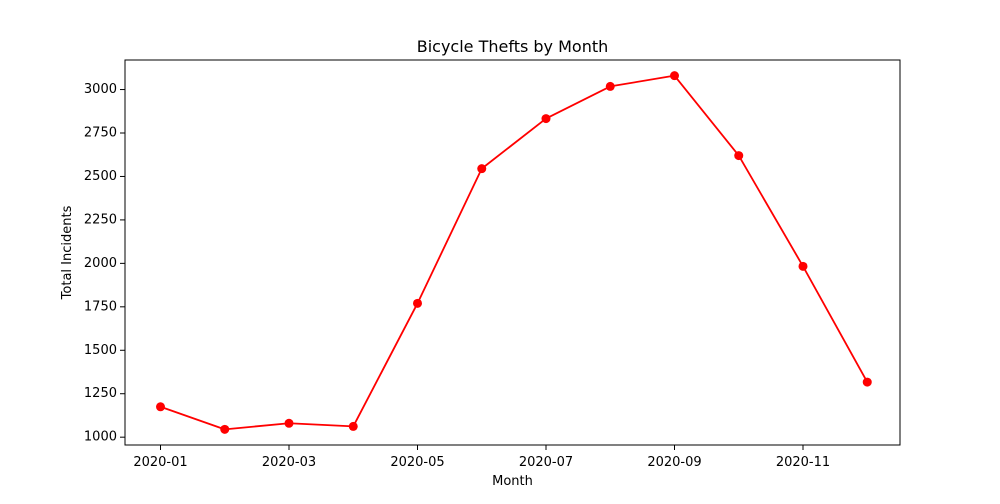 The width and height of the screenshot is (1000, 504). I want to click on y-tick-label: 1000, so click(100, 437).